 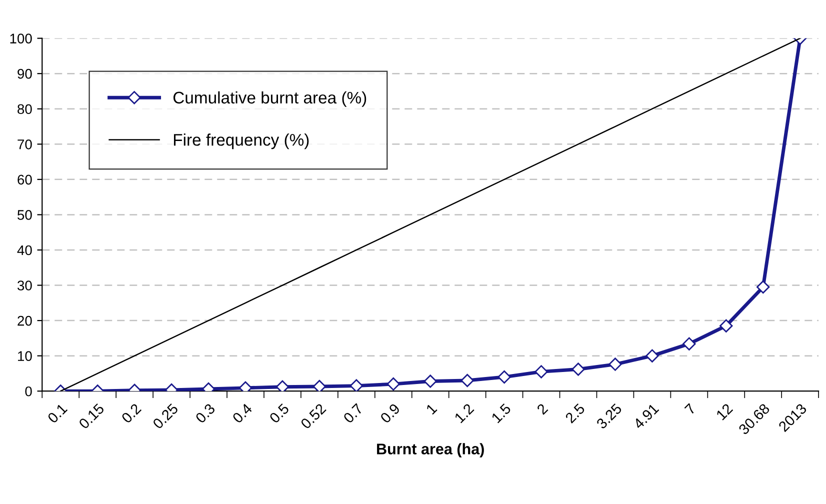 I want to click on x-tick-label: 2, so click(x=542, y=409).